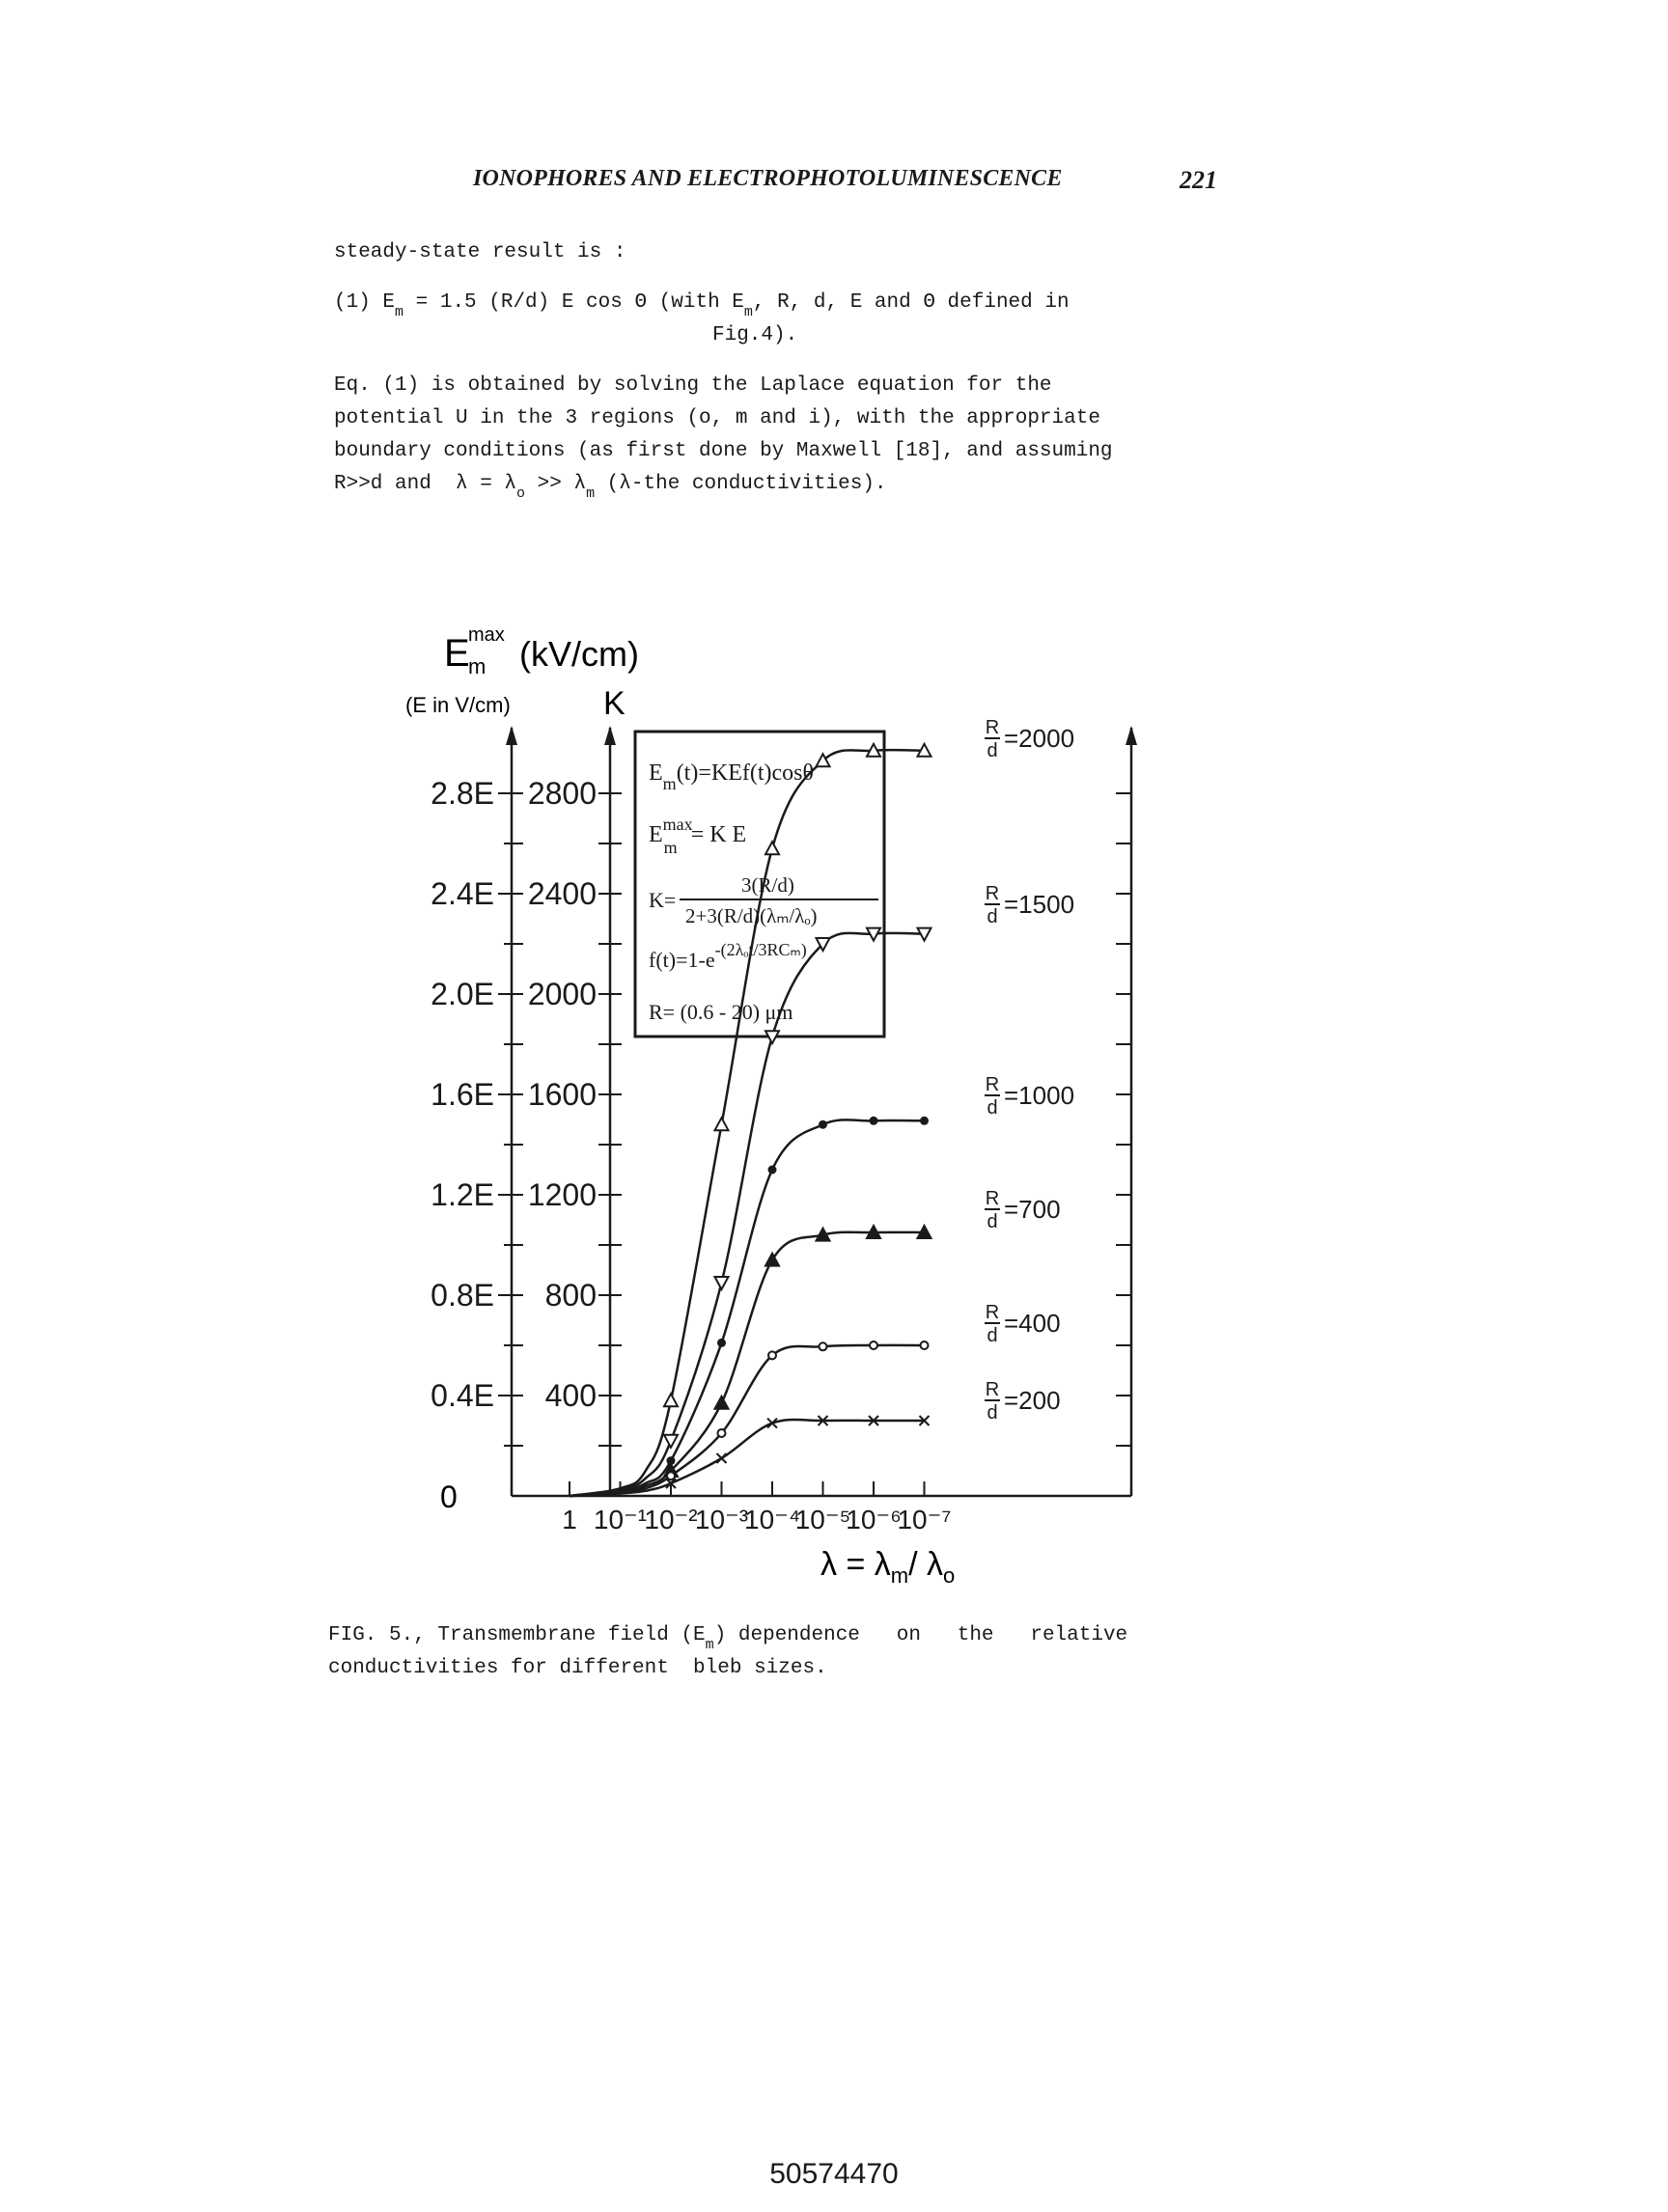  I want to click on x-tick-label: 1, so click(569, 1520).